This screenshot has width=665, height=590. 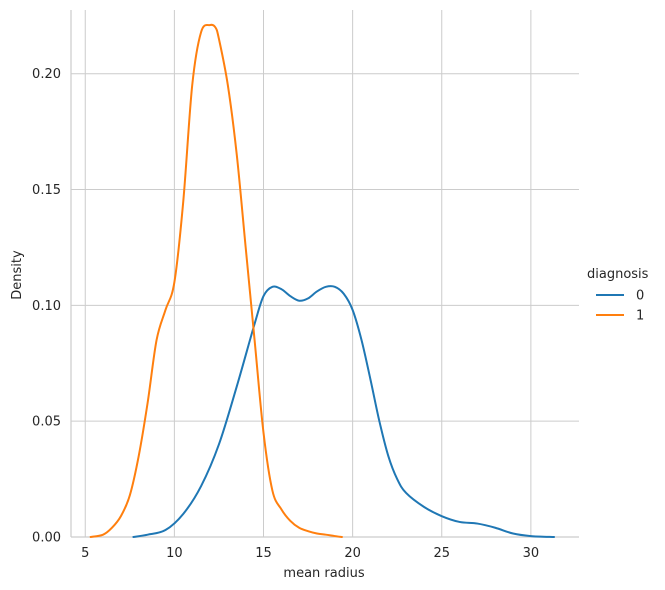 What do you see at coordinates (46, 74) in the screenshot?
I see `y-tick-label: 0.20` at bounding box center [46, 74].